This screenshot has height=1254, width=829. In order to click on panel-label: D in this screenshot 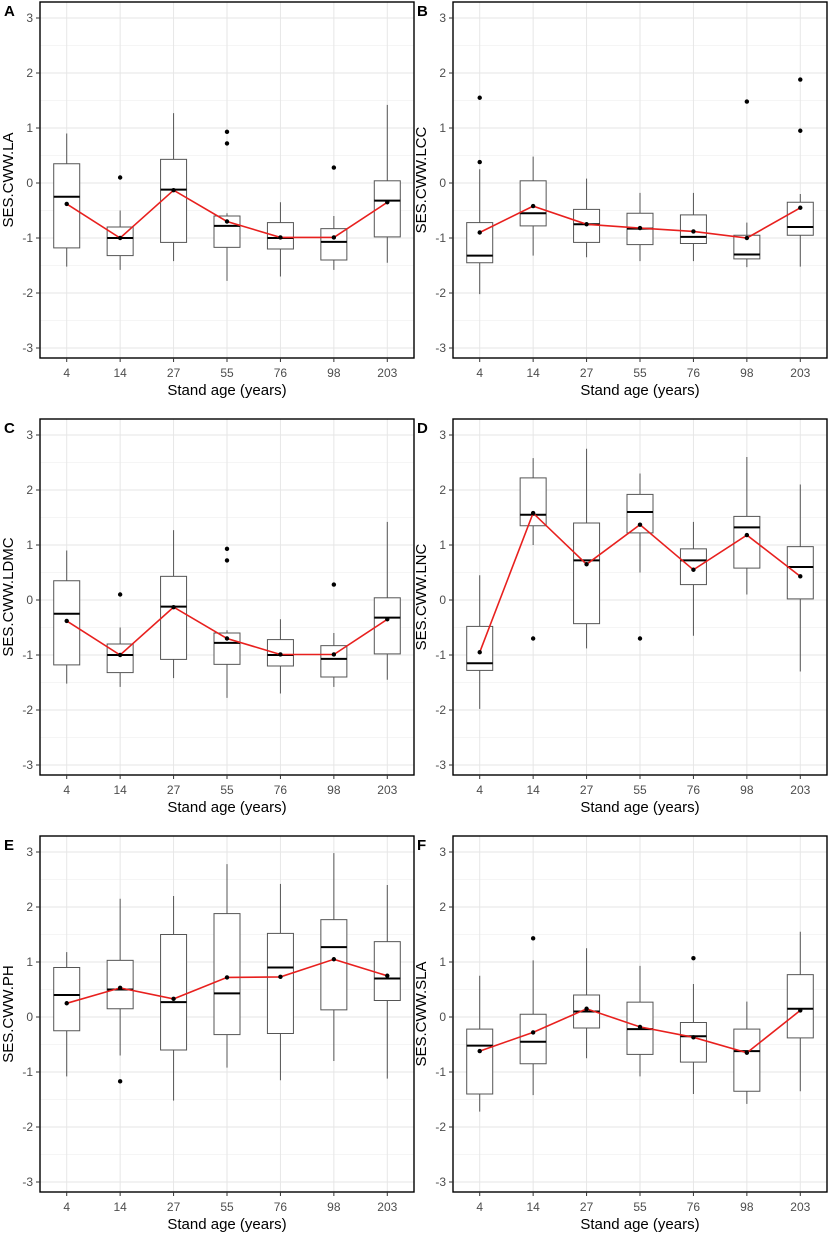, I will do `click(422, 428)`.